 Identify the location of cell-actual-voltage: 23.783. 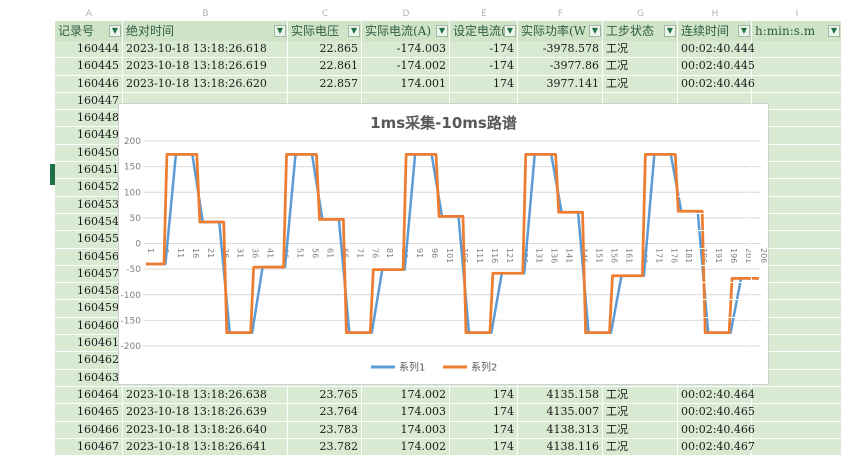
(325, 430).